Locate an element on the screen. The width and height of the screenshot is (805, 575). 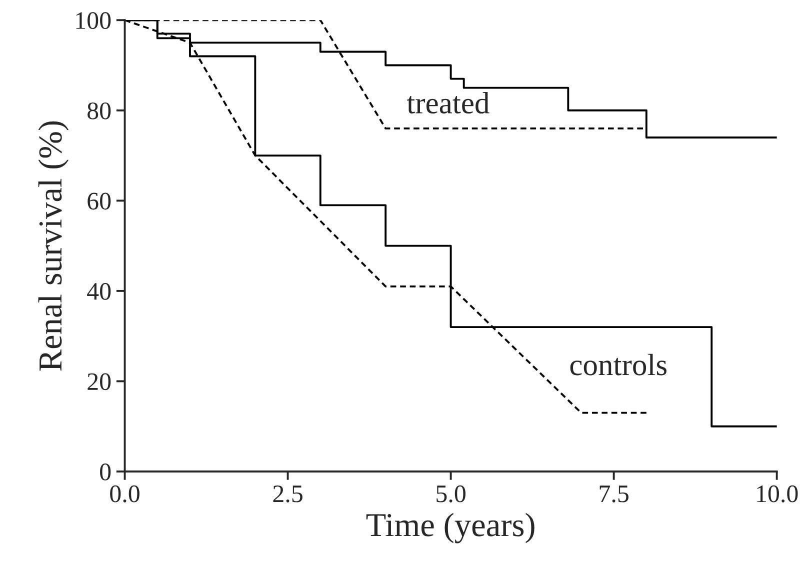
x-tick-label: 2.5 is located at coordinates (287, 493).